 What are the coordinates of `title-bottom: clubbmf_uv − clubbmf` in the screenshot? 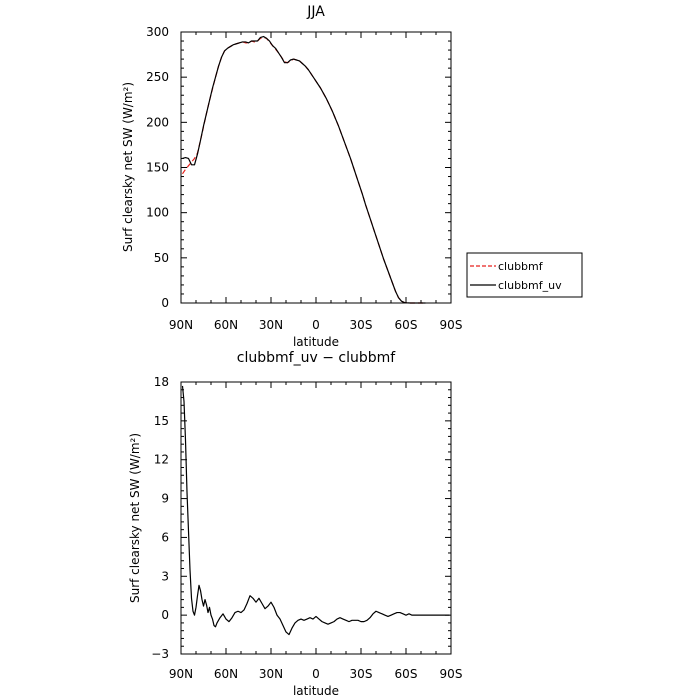 It's located at (316, 358).